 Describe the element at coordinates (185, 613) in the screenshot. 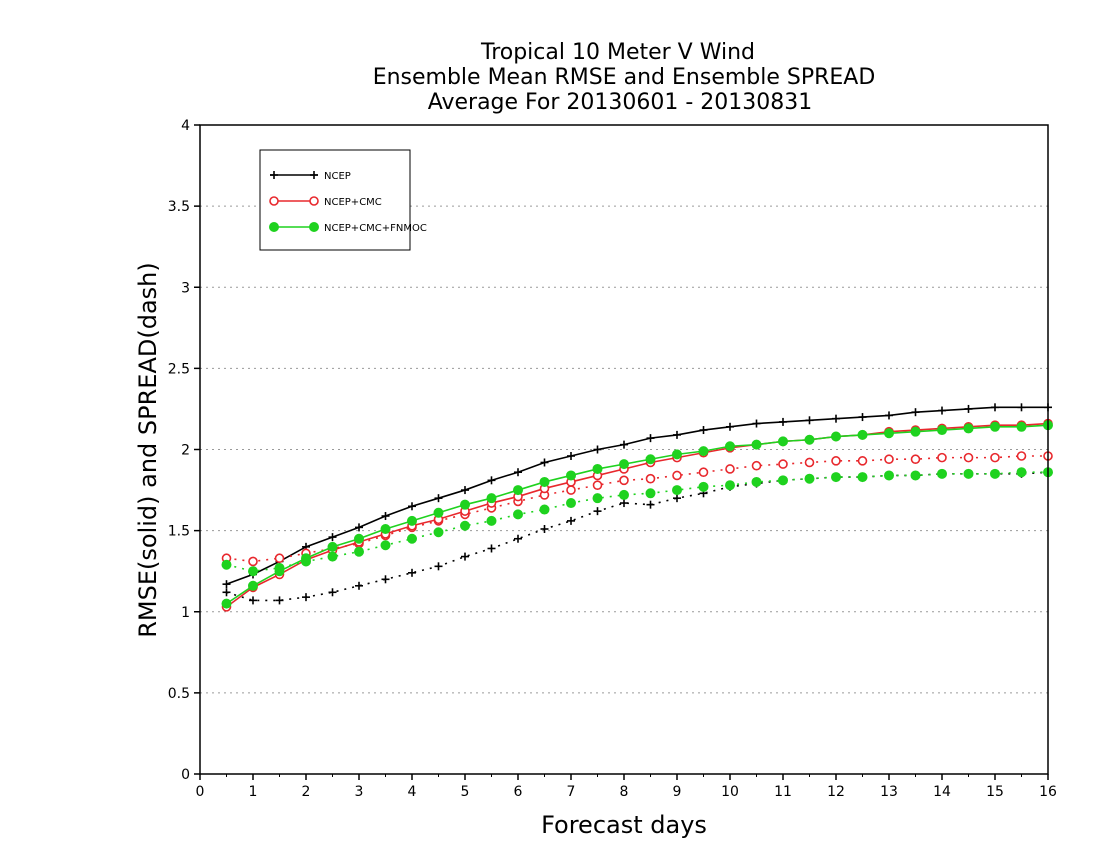

I see `y-tick-label: 1` at that location.